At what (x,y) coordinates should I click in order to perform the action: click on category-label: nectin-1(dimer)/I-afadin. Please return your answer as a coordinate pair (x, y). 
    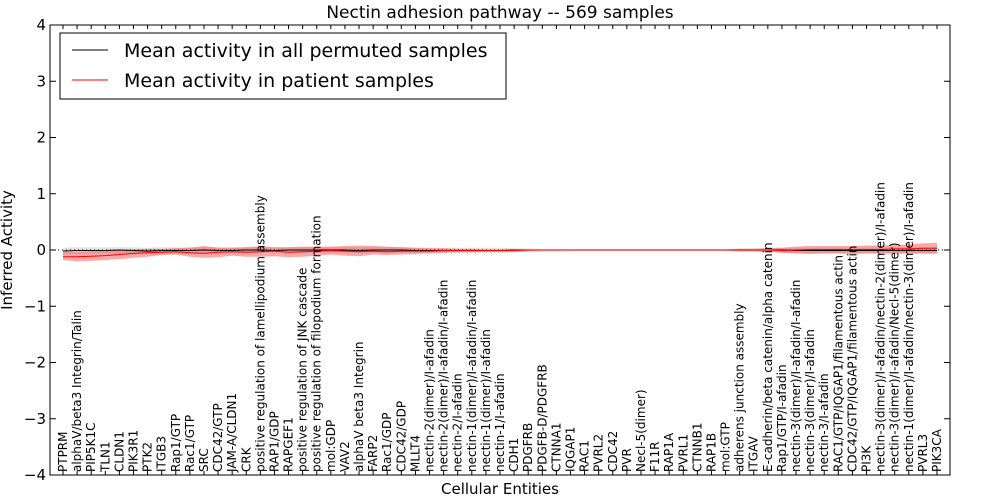
    Looking at the image, I should click on (486, 400).